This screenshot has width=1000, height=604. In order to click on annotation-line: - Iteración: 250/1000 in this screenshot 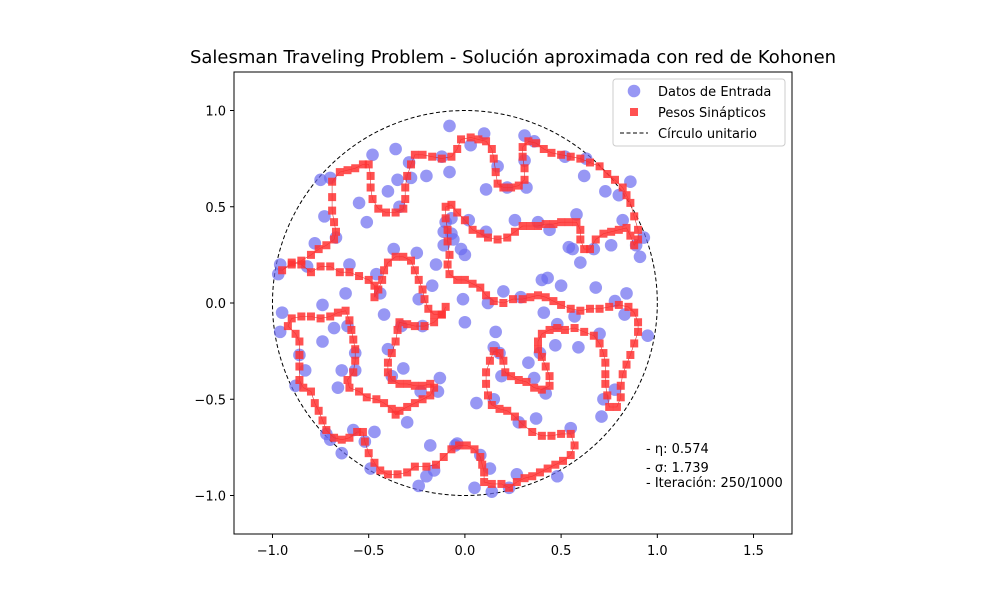, I will do `click(714, 483)`.